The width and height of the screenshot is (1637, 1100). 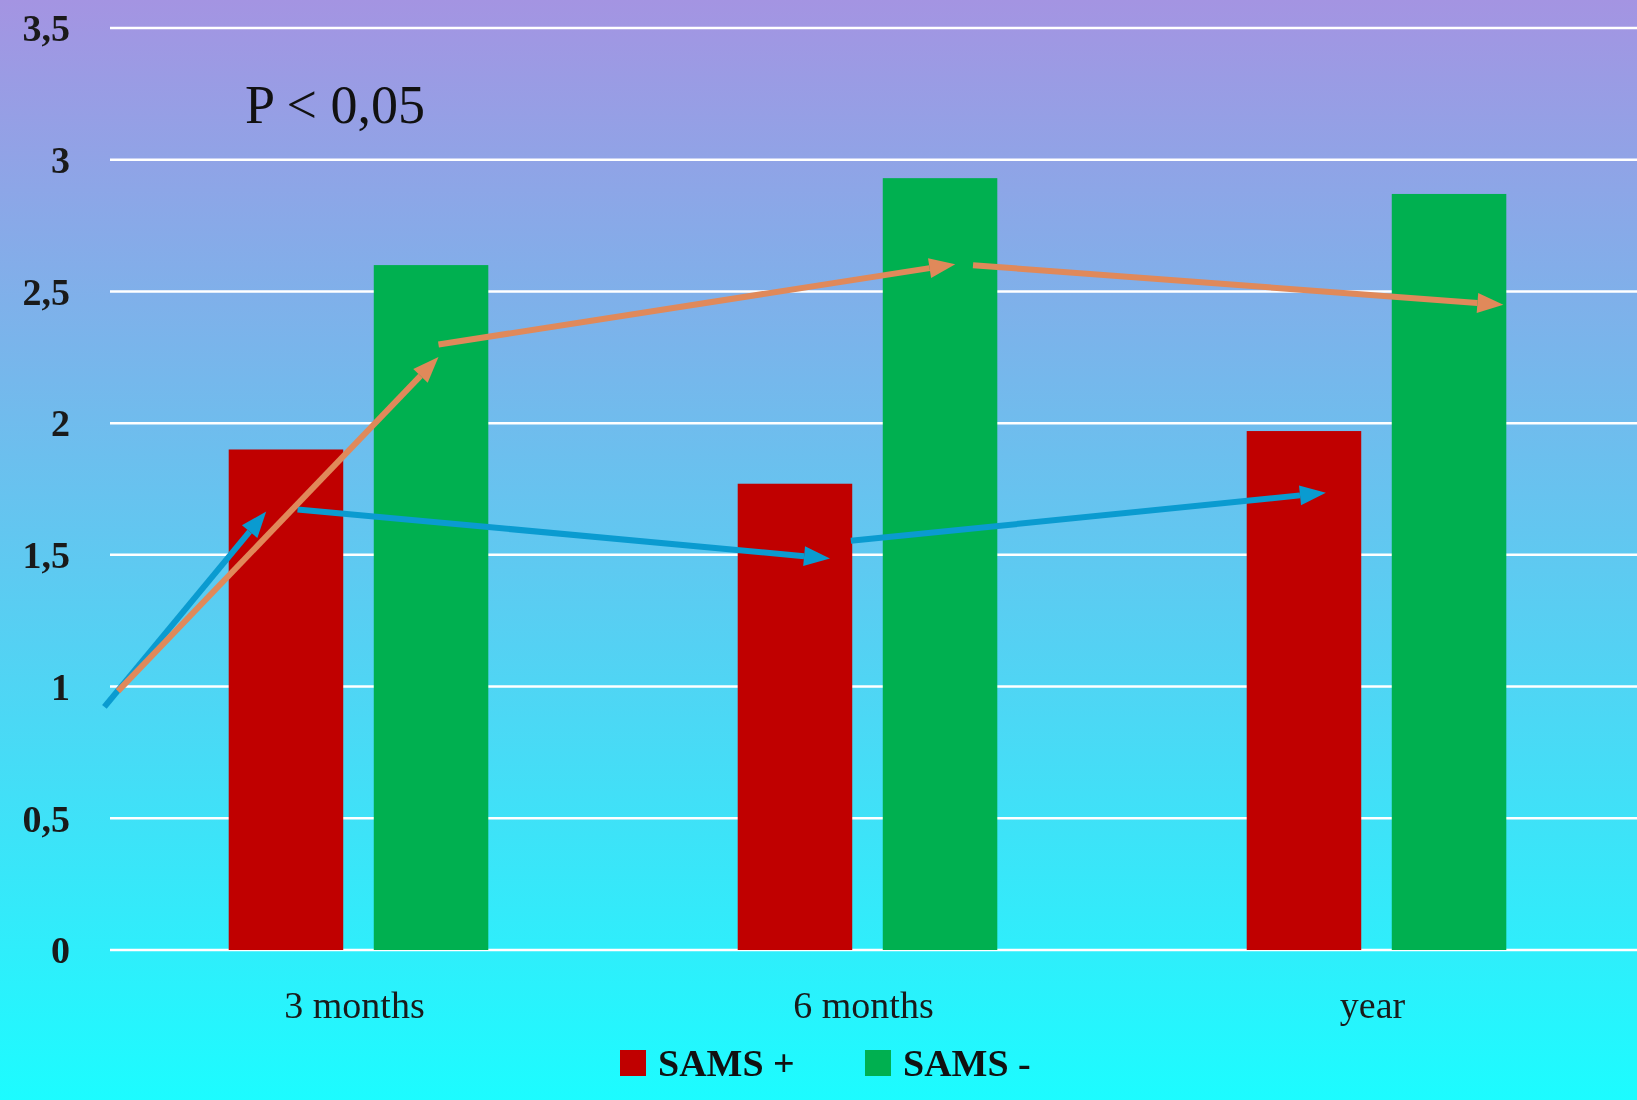 What do you see at coordinates (354, 1005) in the screenshot?
I see `x-tick-label: 3 months` at bounding box center [354, 1005].